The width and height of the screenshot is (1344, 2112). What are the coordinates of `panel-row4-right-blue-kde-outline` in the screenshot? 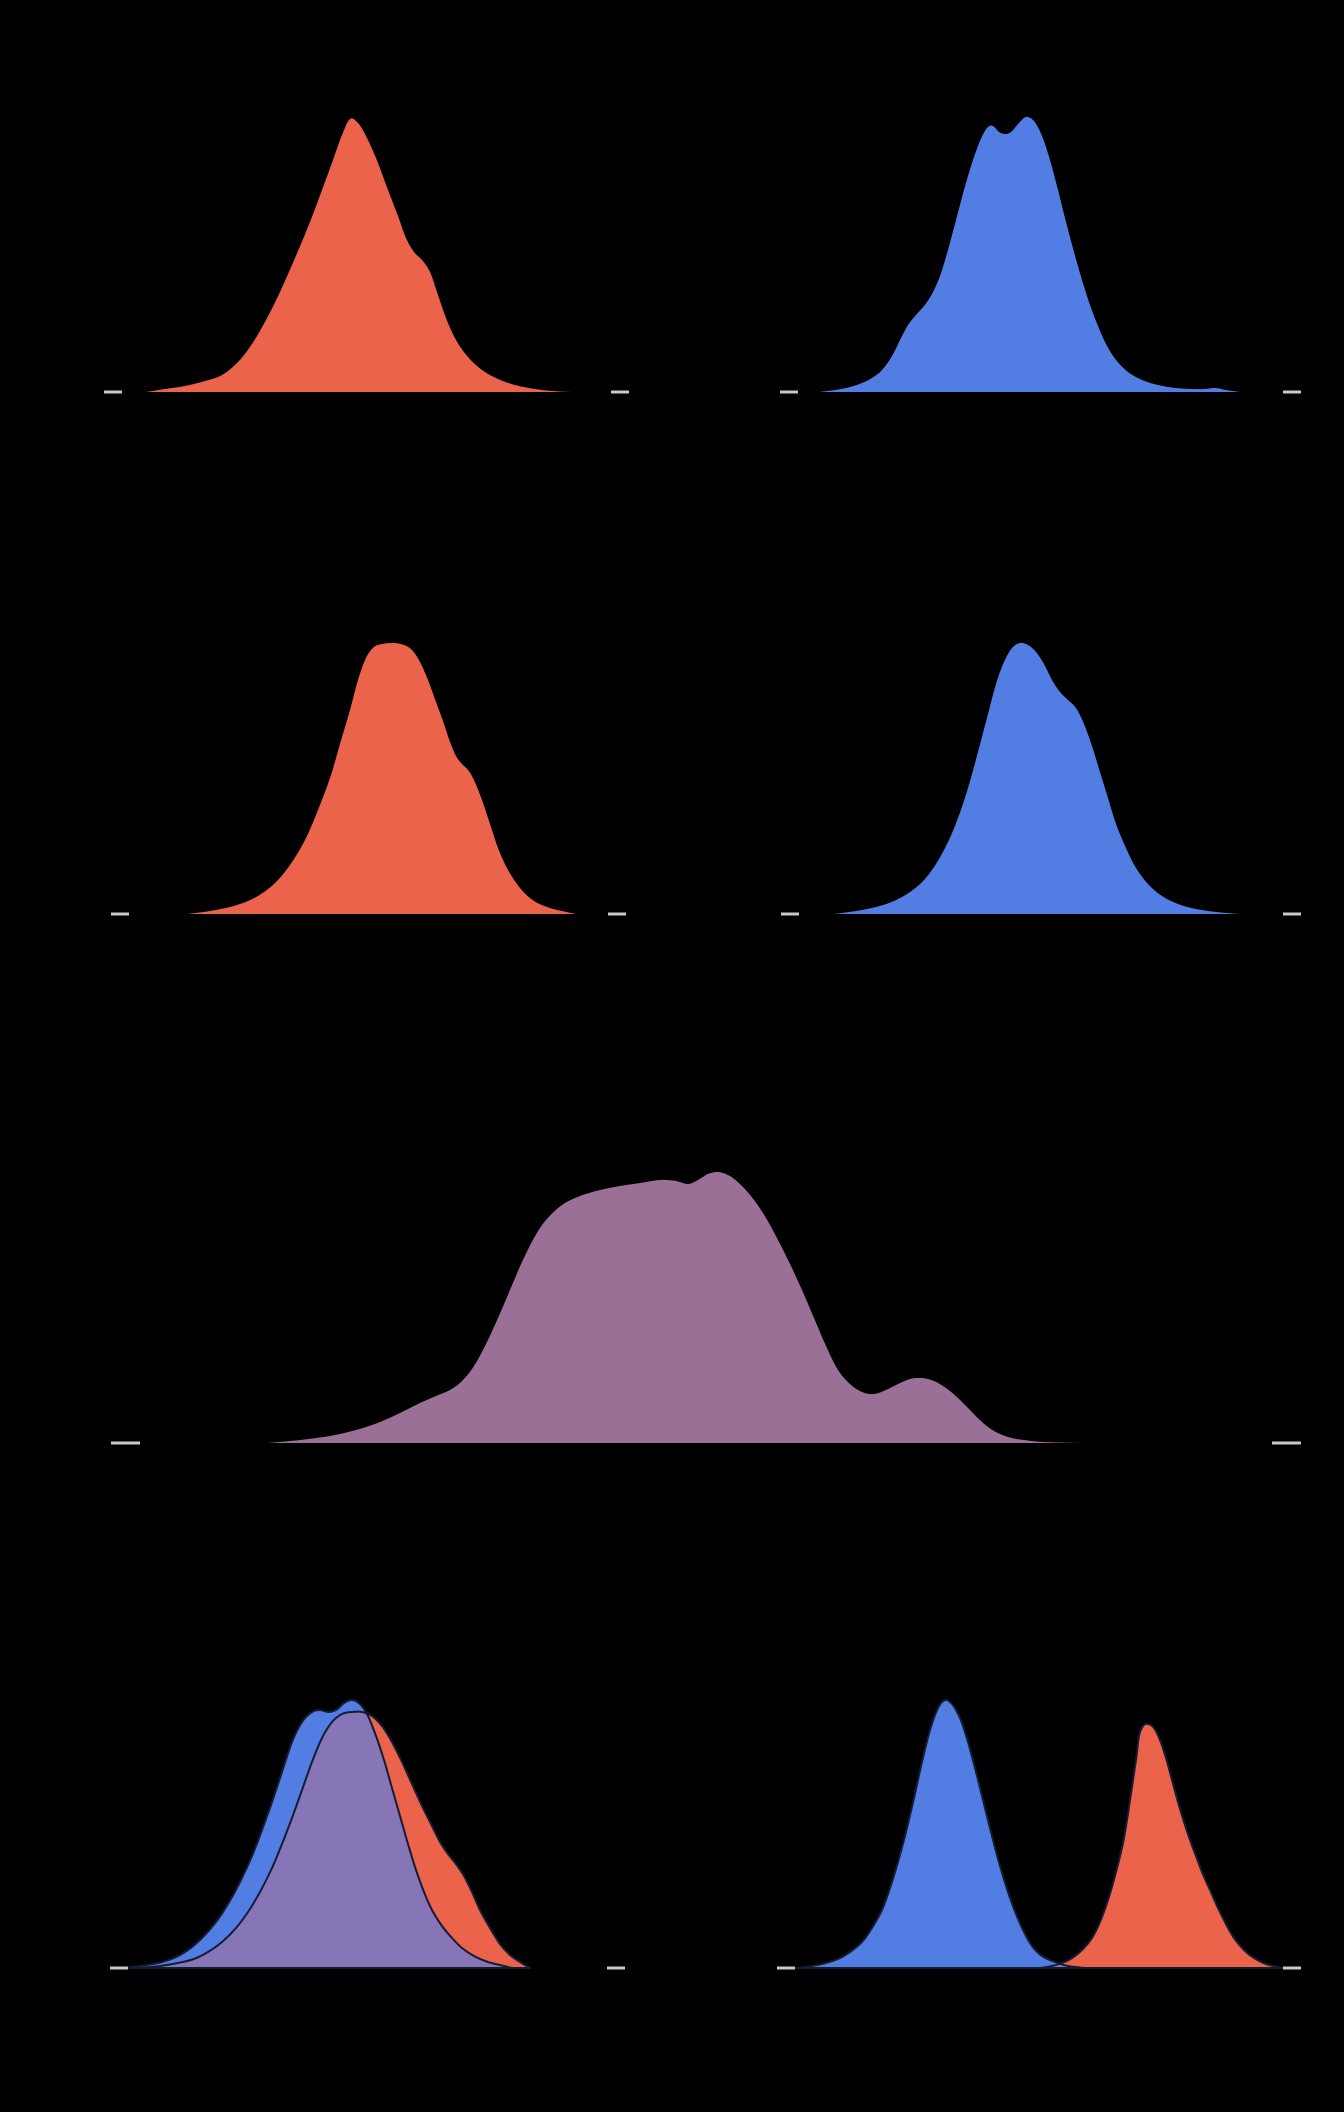 It's located at (940, 1833).